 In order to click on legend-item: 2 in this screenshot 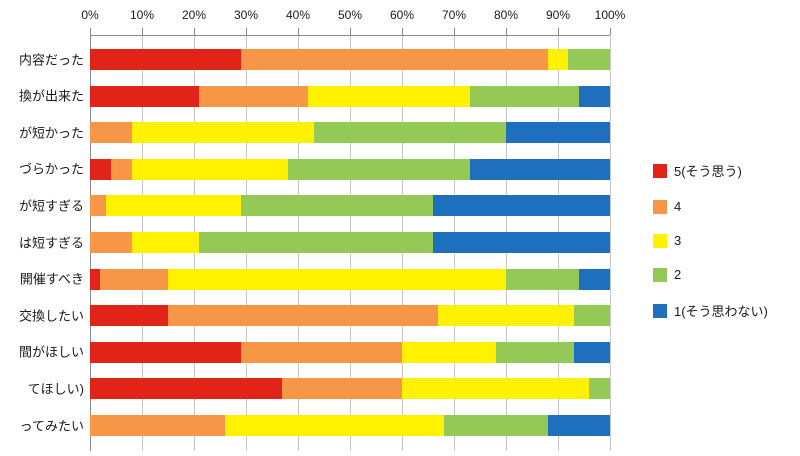, I will do `click(710, 274)`.